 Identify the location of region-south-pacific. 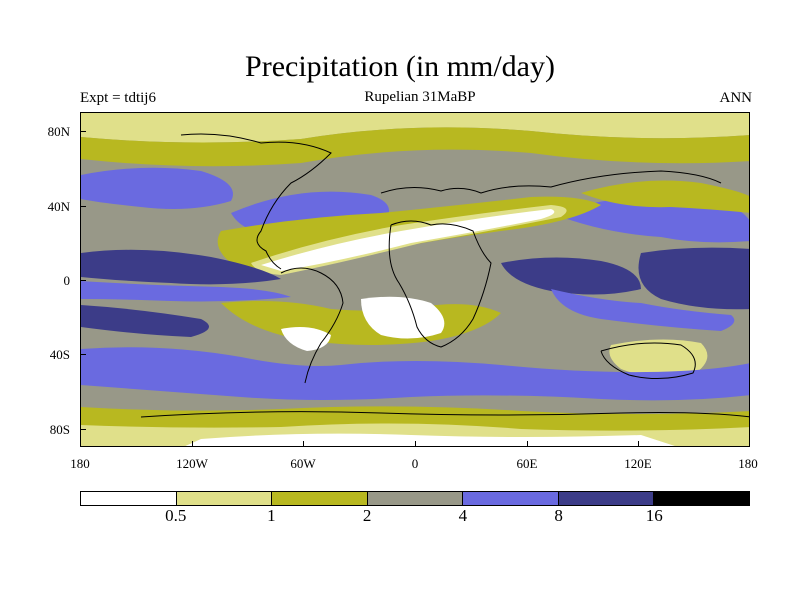
(643, 310).